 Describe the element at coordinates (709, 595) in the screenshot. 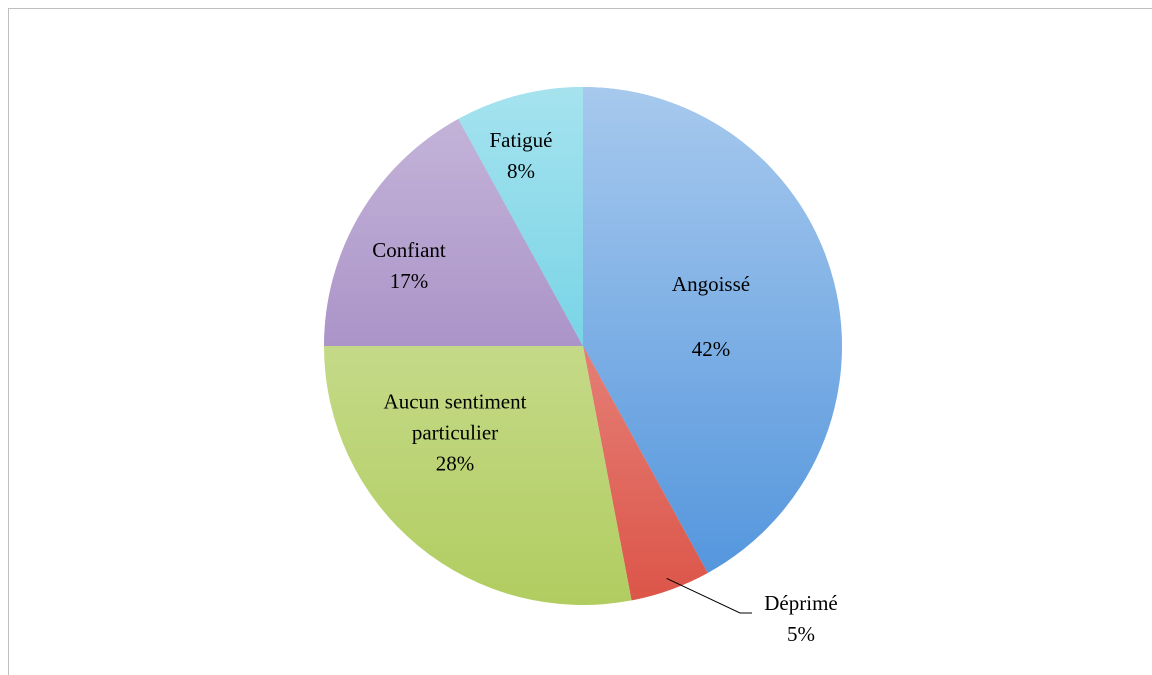

I see `leader-line` at that location.